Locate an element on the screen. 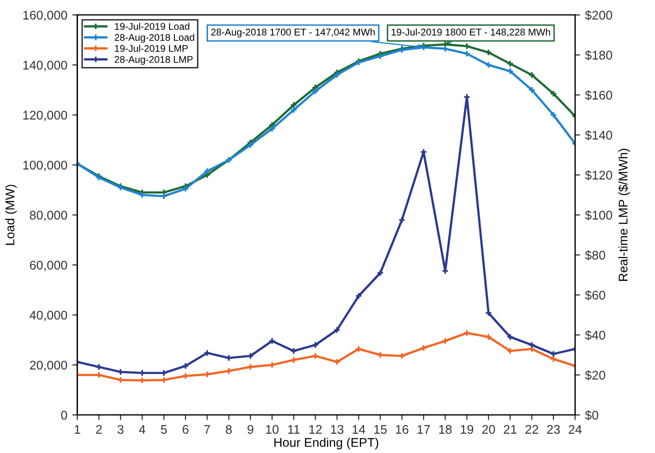  x-tick-label: 20 is located at coordinates (488, 429).